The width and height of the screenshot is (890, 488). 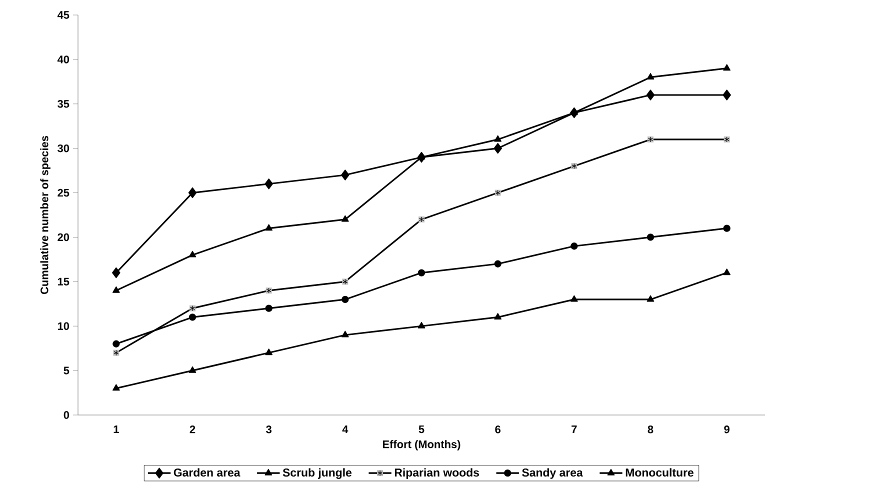 I want to click on y-tick-label: 5, so click(x=67, y=370).